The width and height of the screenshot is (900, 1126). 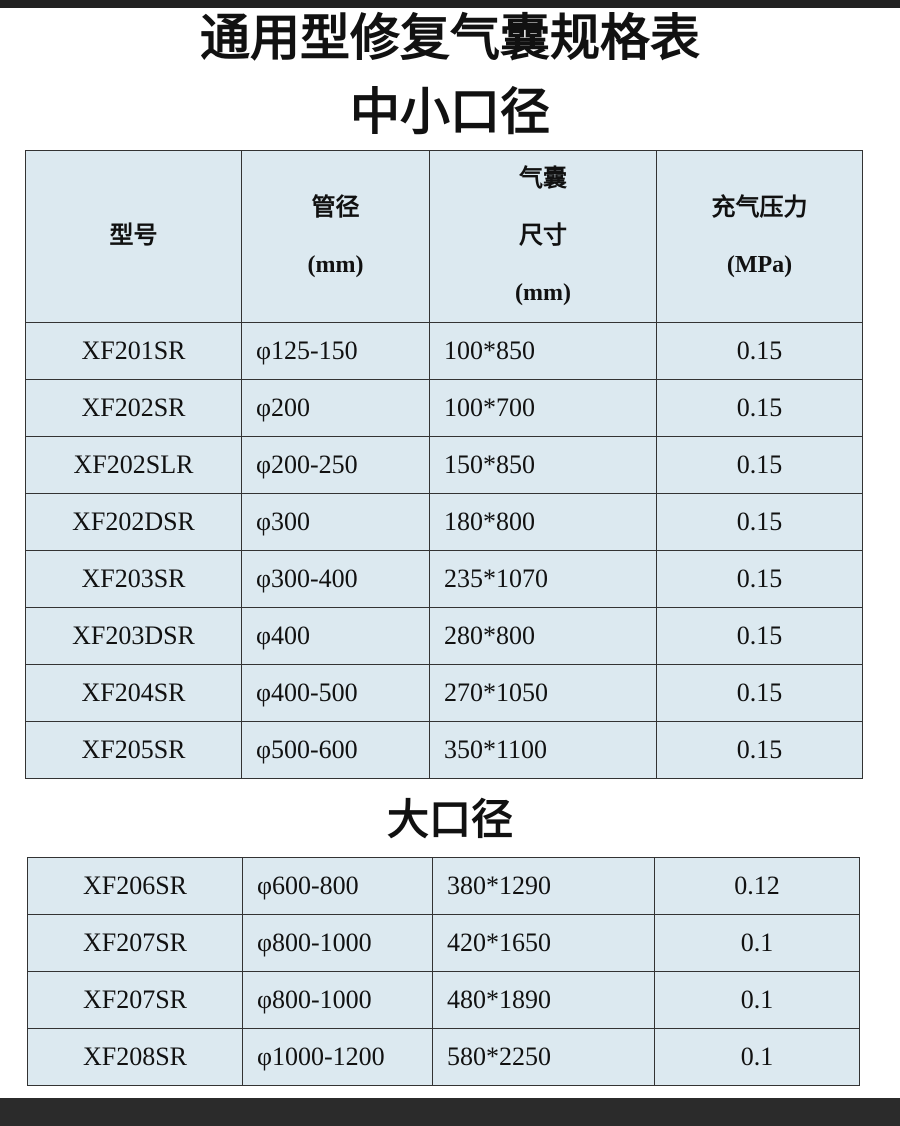 I want to click on header-line: 型号, so click(x=133, y=236).